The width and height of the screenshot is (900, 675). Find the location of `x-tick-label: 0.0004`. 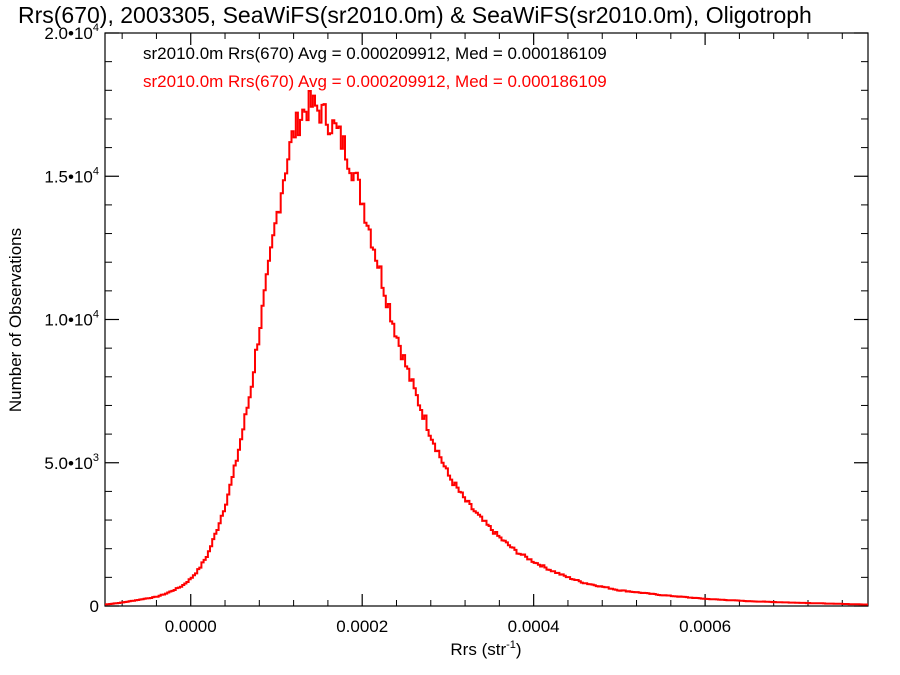

x-tick-label: 0.0004 is located at coordinates (534, 626).